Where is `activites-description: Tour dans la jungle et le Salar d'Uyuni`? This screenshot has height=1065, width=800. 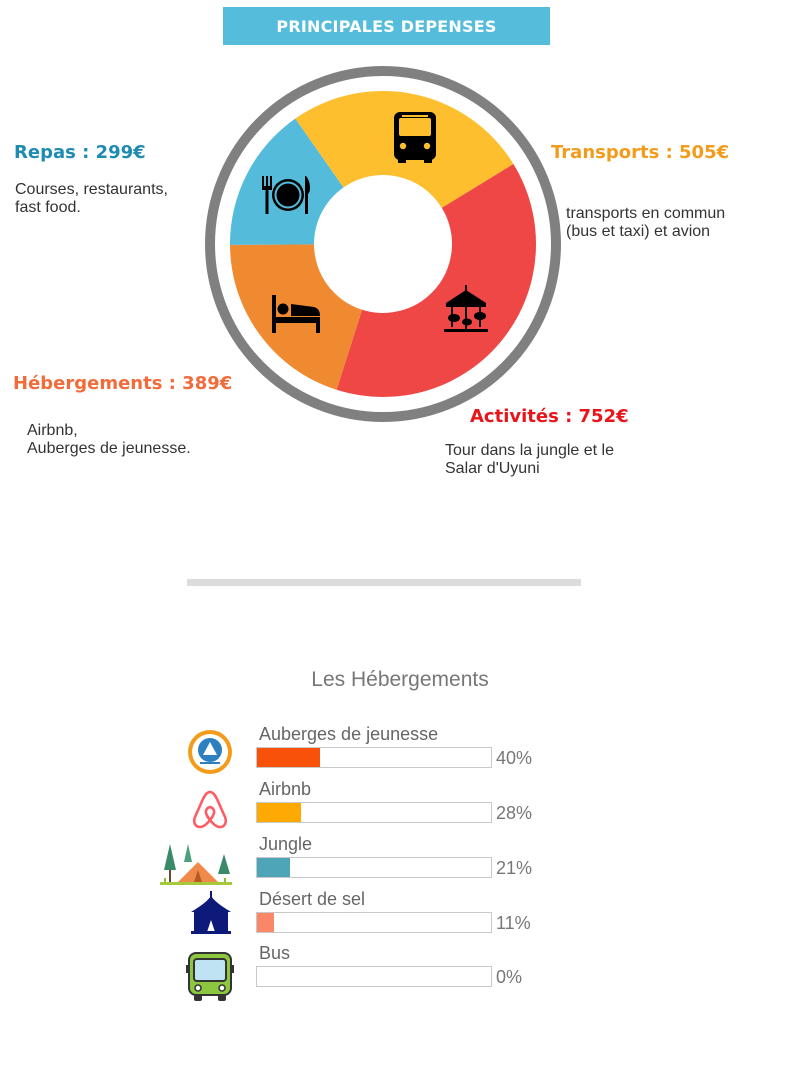 activites-description: Tour dans la jungle et le Salar d'Uyuni is located at coordinates (529, 459).